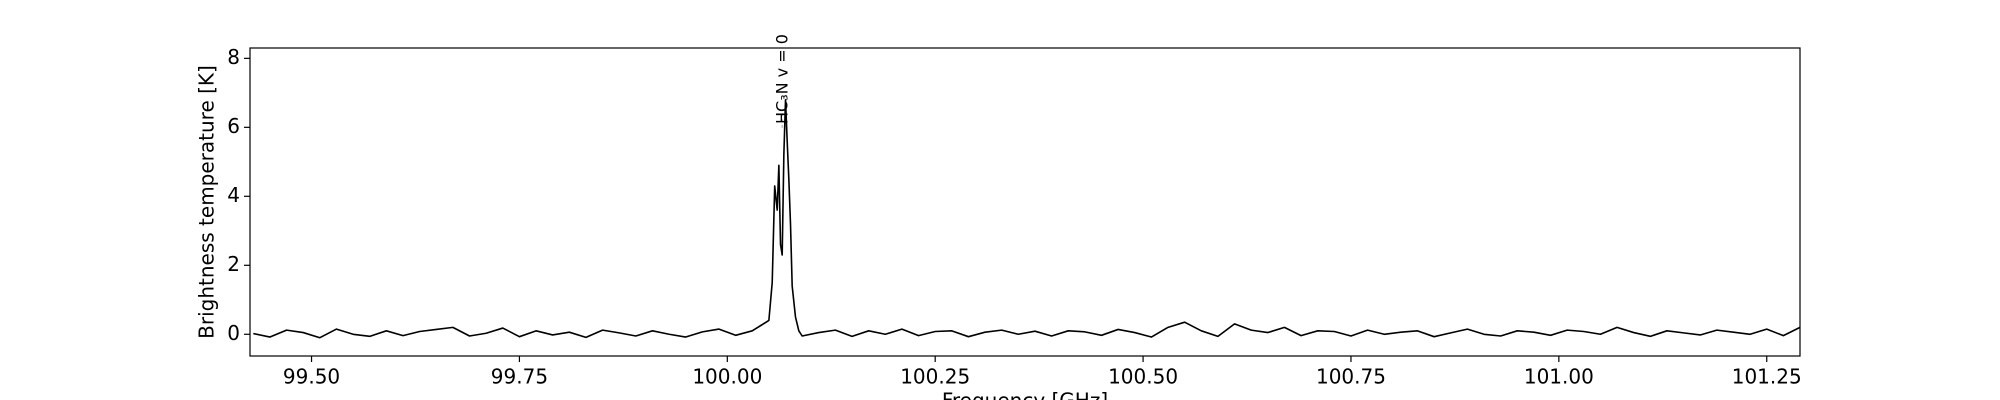  What do you see at coordinates (935, 377) in the screenshot?
I see `x-tick-label: 100.25` at bounding box center [935, 377].